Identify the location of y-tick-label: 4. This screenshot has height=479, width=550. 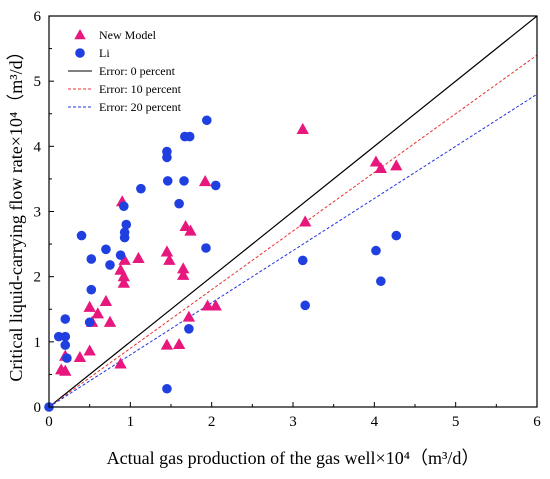
(38, 147).